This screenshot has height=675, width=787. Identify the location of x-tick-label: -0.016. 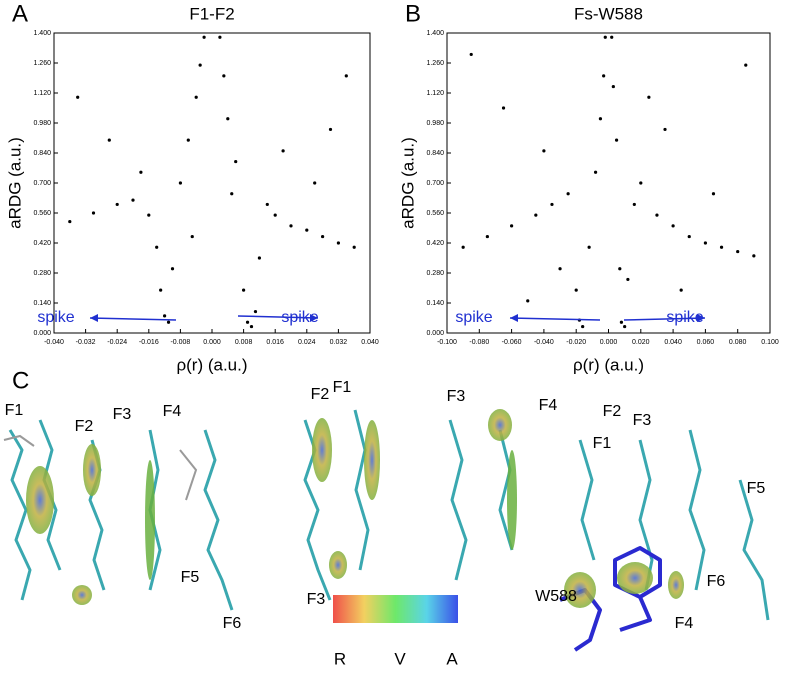
(149, 342).